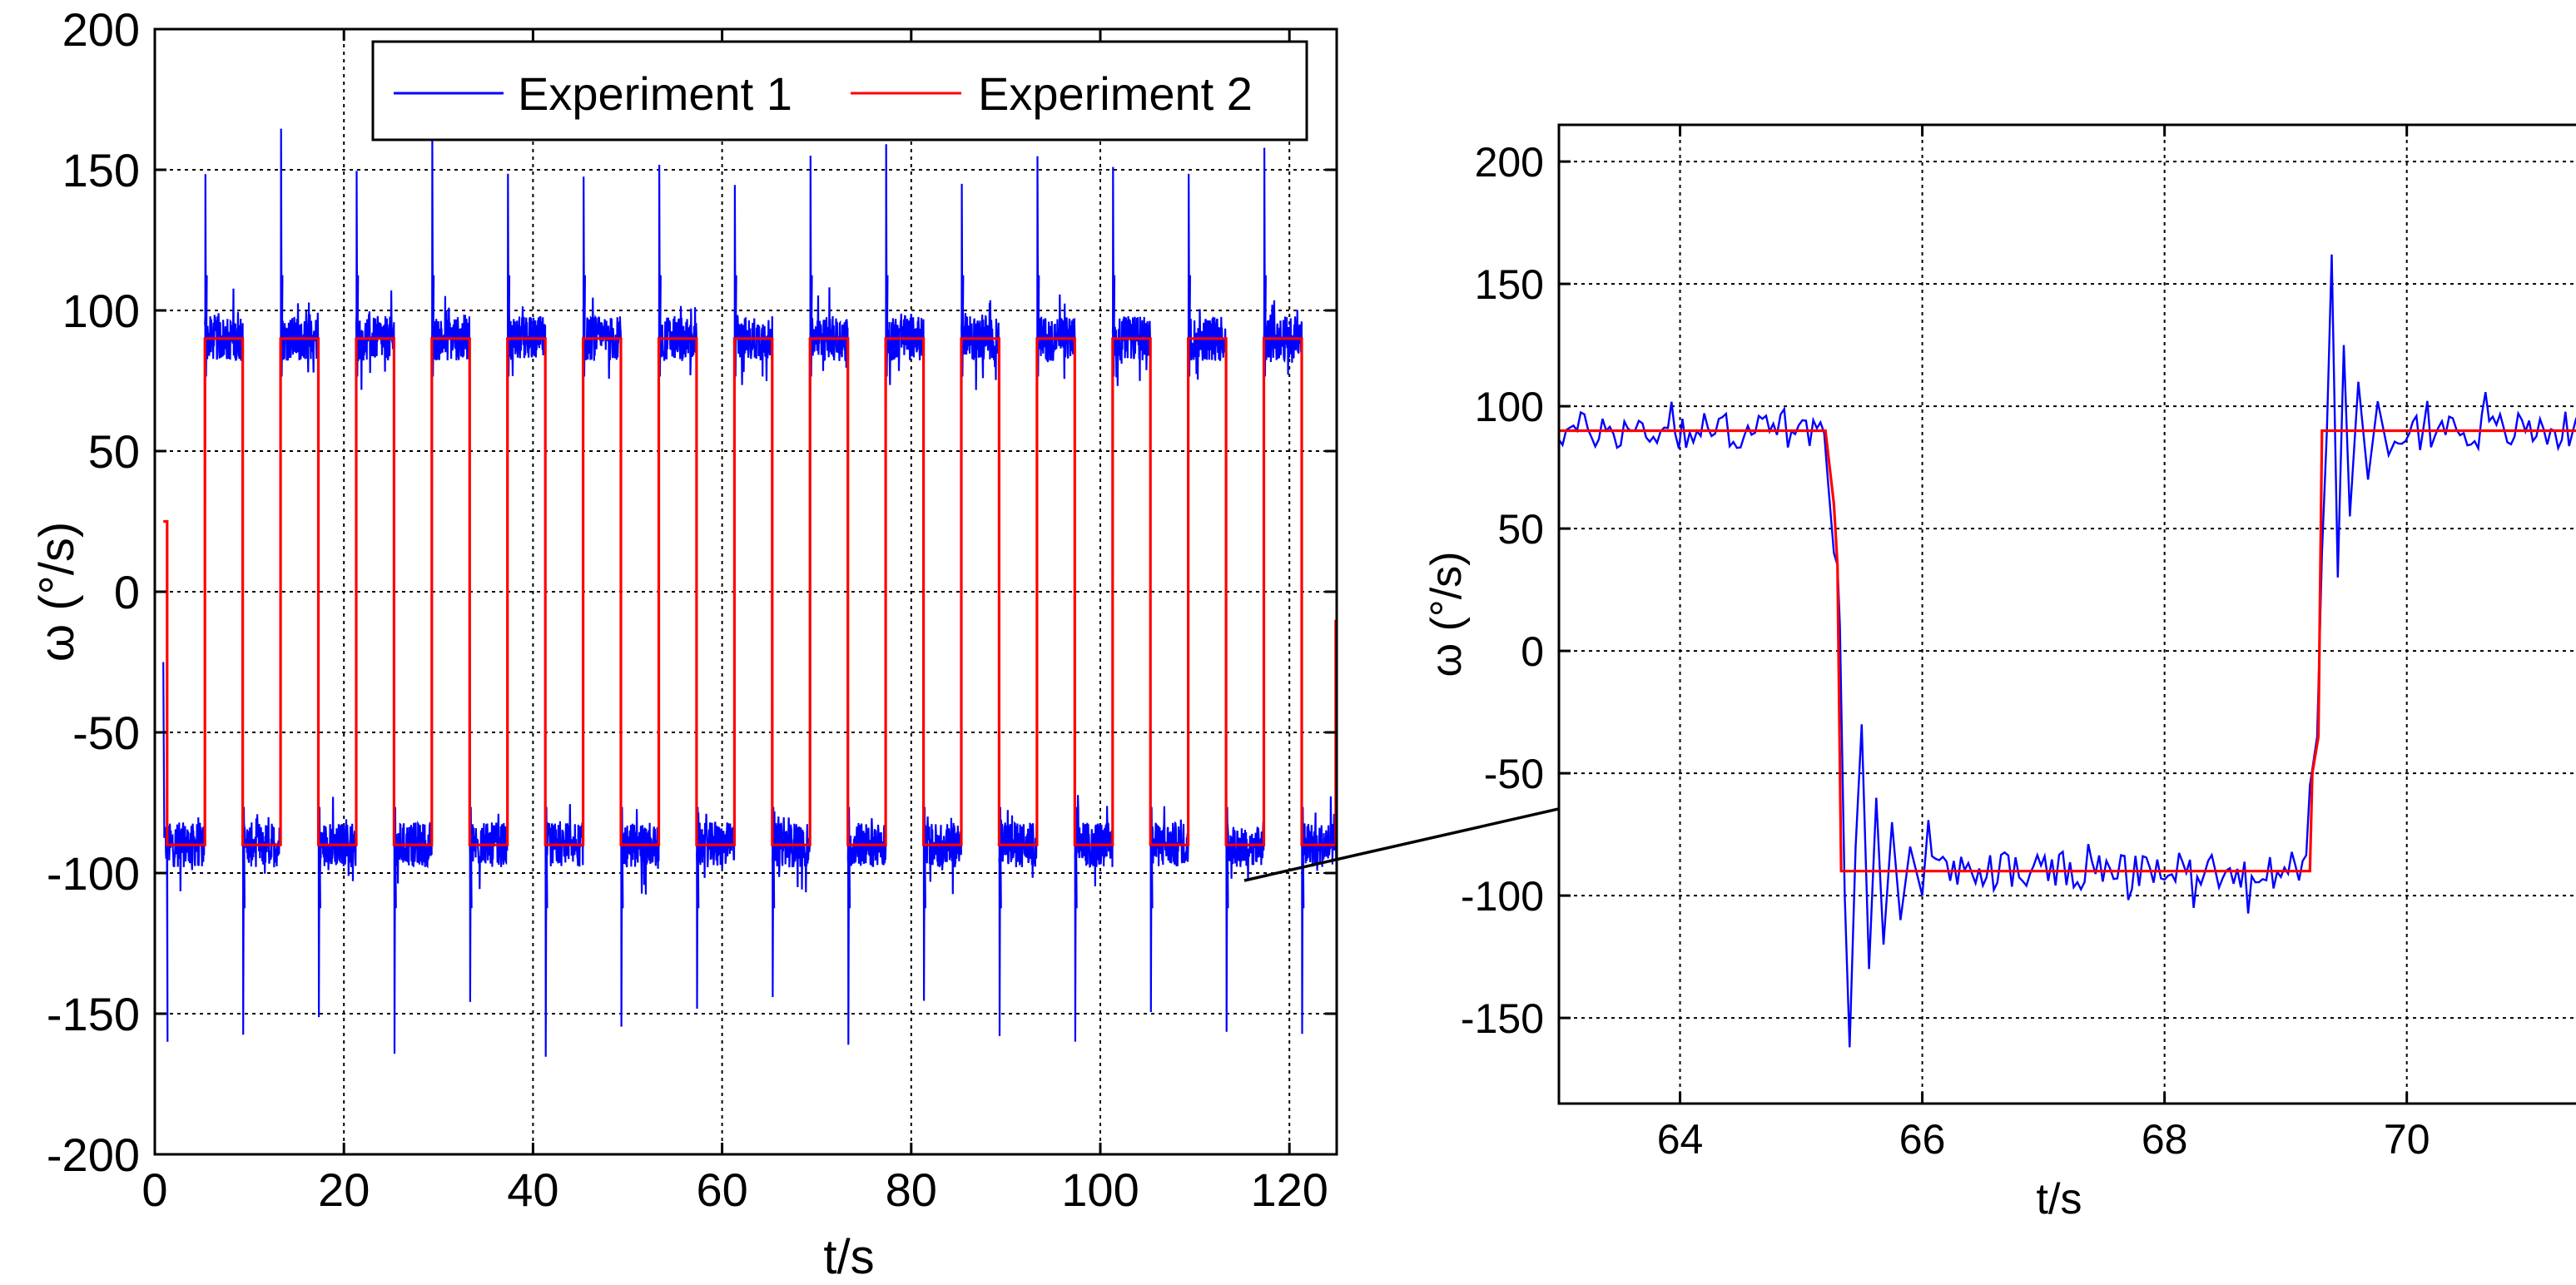  I want to click on x-tick-label: 70, so click(2407, 1139).